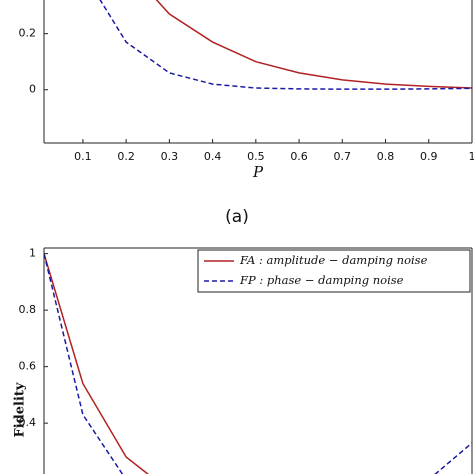 The width and height of the screenshot is (474, 474). Describe the element at coordinates (28, 33) in the screenshot. I see `y-tick-label: 0.2` at that location.